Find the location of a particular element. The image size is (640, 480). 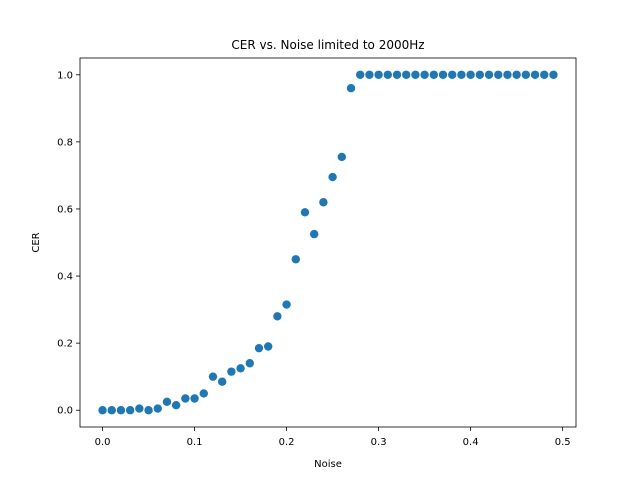

y-tick-label: 0.8 is located at coordinates (65, 142).